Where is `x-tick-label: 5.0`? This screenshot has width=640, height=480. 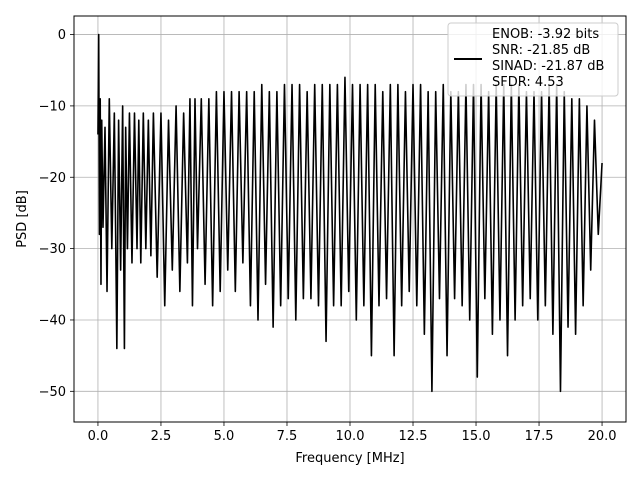 x-tick-label: 5.0 is located at coordinates (224, 436).